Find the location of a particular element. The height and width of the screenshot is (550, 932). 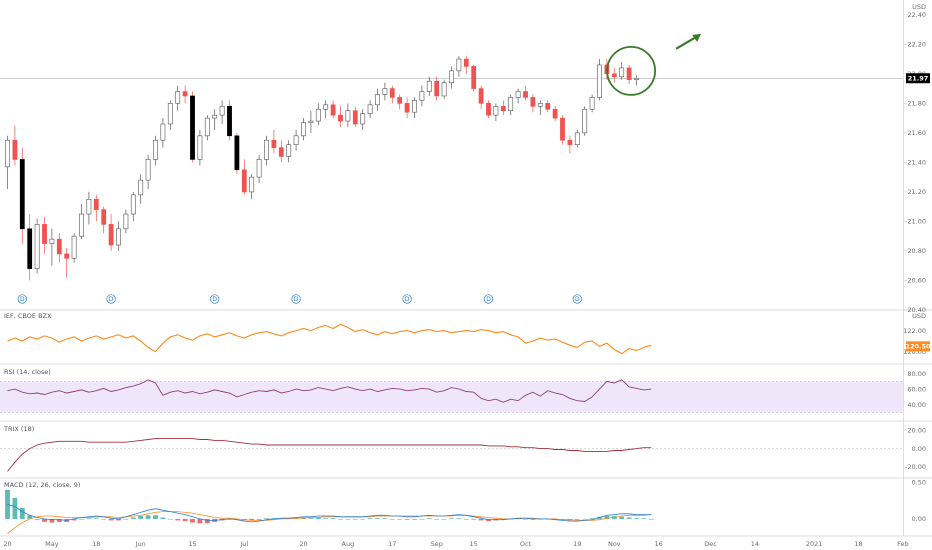

rsi-line is located at coordinates (329, 391).